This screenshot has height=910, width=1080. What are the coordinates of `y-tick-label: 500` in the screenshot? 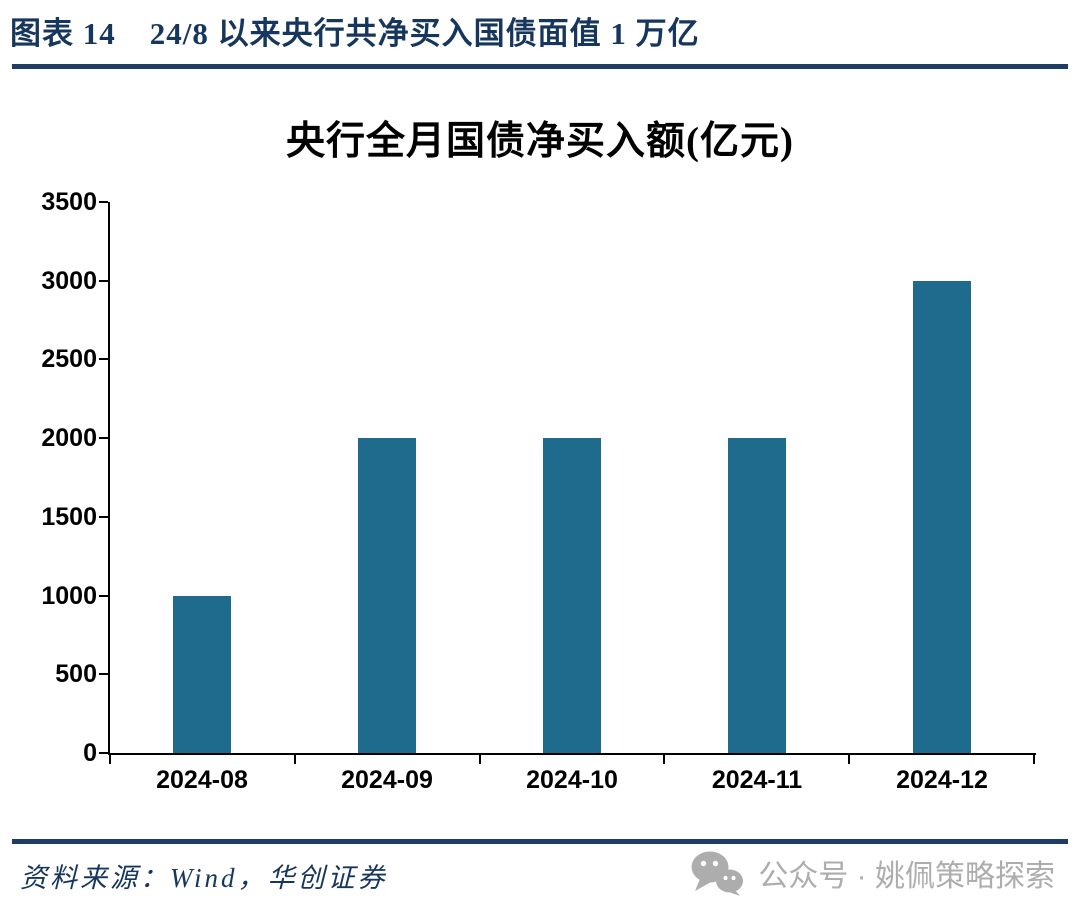 It's located at (76, 674).